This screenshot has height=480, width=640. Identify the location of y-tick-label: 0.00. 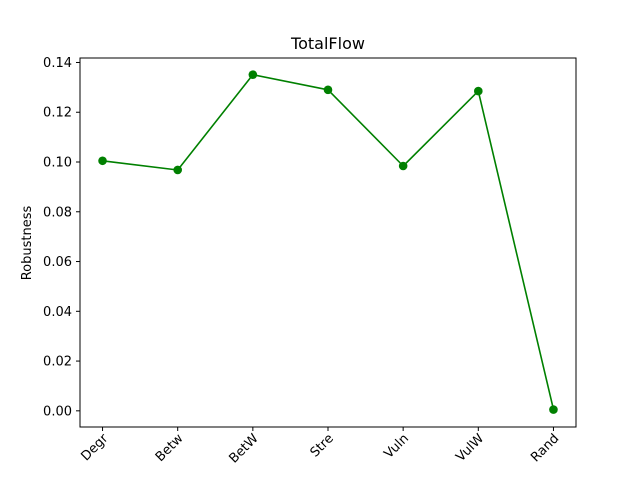
(57, 411).